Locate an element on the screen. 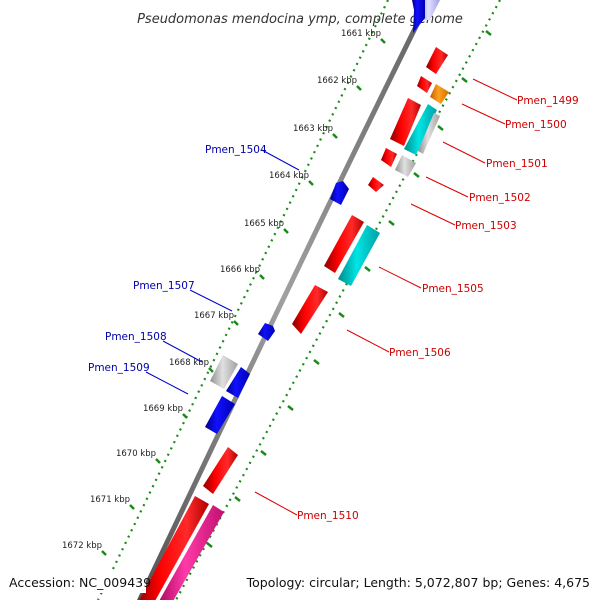  gene-label-pmen-1509: Pmen_1509 is located at coordinates (119, 368).